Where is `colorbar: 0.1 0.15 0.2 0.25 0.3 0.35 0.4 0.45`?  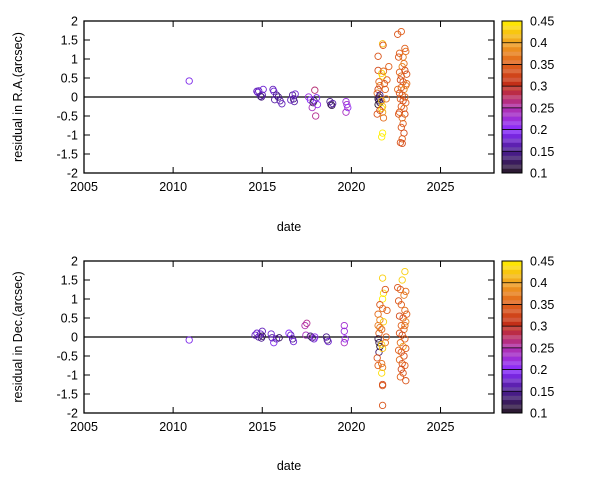
colorbar: 0.1 0.15 0.2 0.25 0.3 0.35 0.4 0.45 is located at coordinates (527, 98).